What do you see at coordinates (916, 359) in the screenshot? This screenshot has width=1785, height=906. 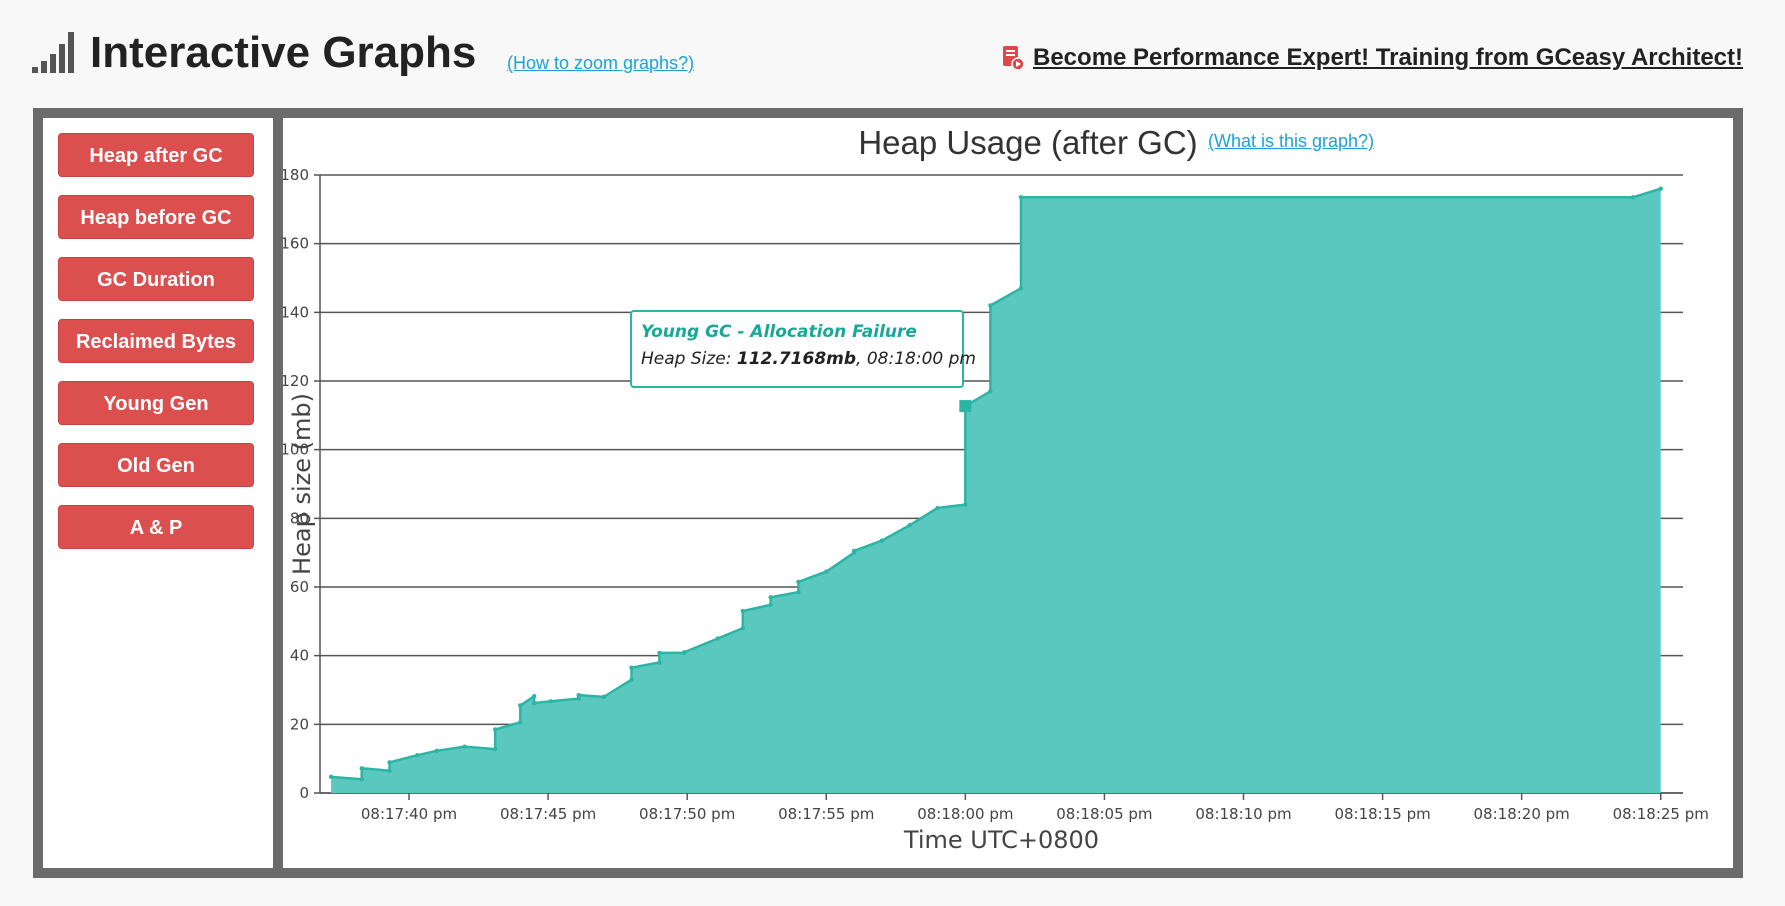 I see `tooltip-time: , 08:18:00 pm` at bounding box center [916, 359].